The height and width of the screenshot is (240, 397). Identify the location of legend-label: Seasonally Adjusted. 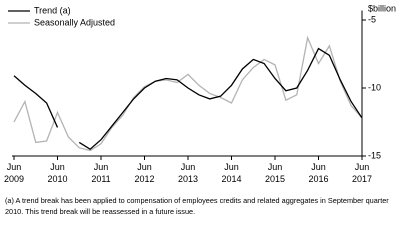
(74, 22).